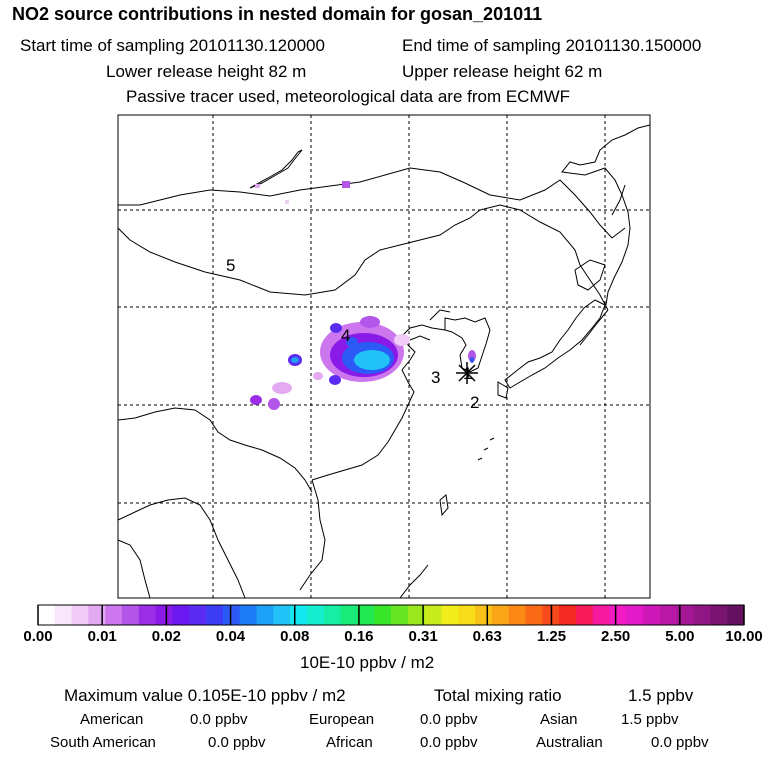 The image size is (768, 768). Describe the element at coordinates (166, 636) in the screenshot. I see `colorbar-tick-label: 0.02` at that location.